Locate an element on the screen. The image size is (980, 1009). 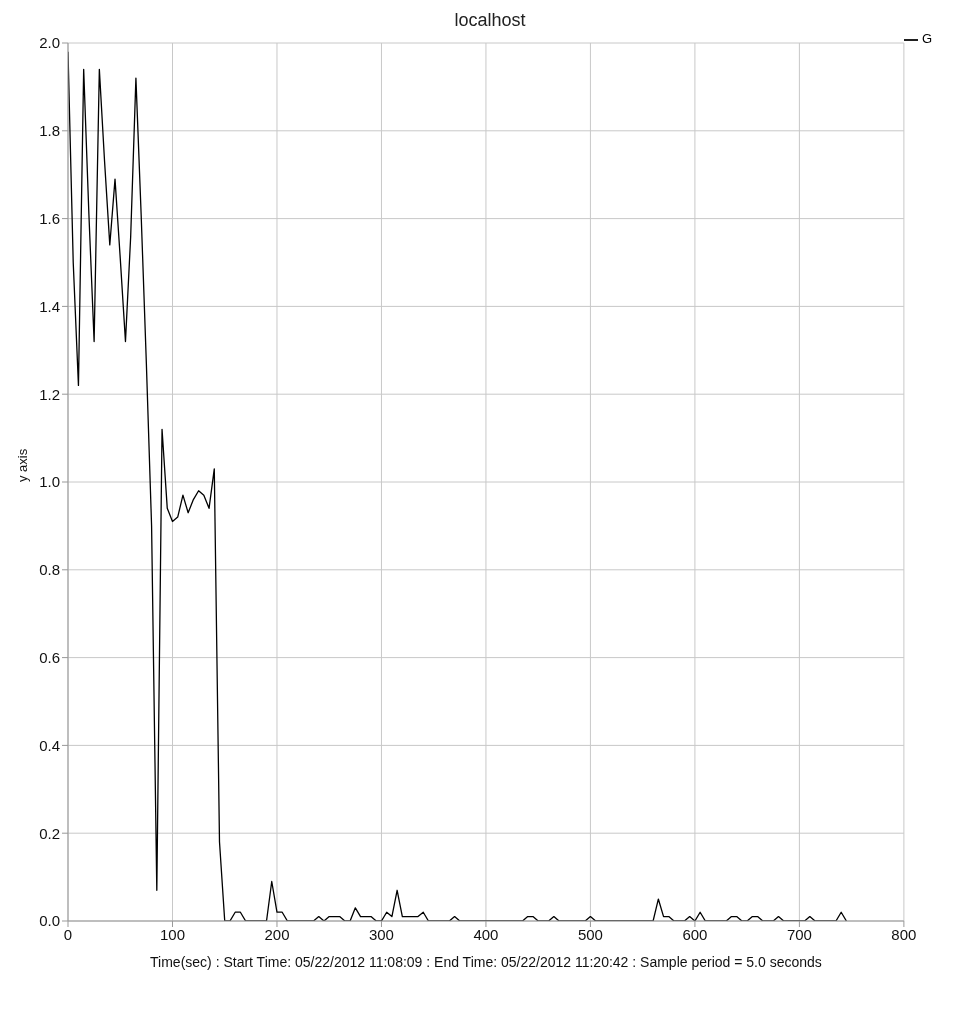
x-tick-label: 500 is located at coordinates (590, 934).